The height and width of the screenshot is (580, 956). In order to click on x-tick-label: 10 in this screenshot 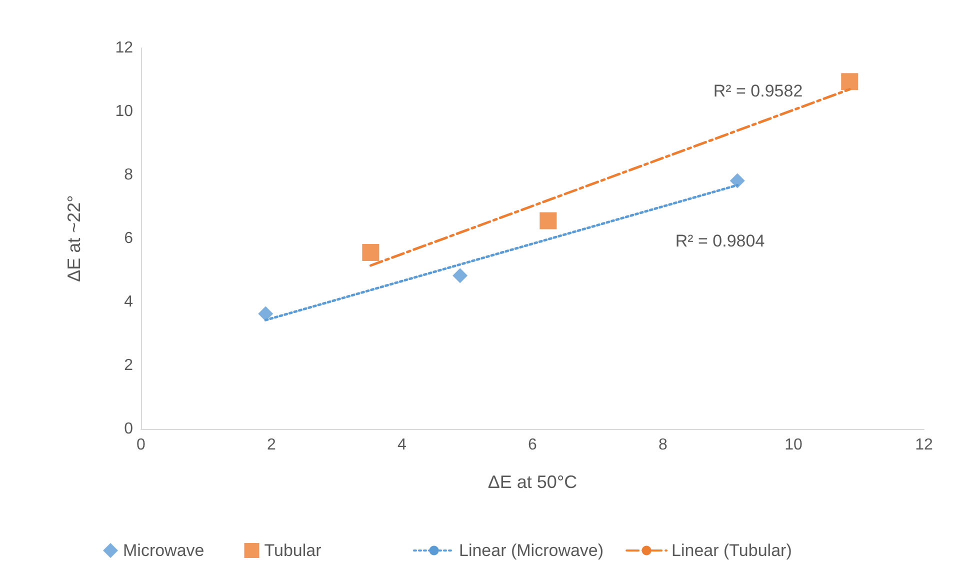, I will do `click(793, 445)`.